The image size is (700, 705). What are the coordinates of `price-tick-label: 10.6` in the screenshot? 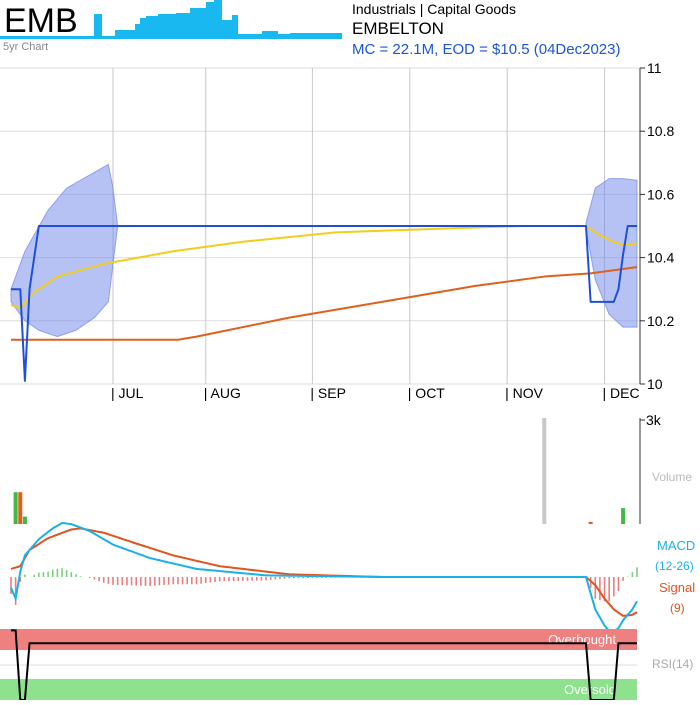 It's located at (660, 194).